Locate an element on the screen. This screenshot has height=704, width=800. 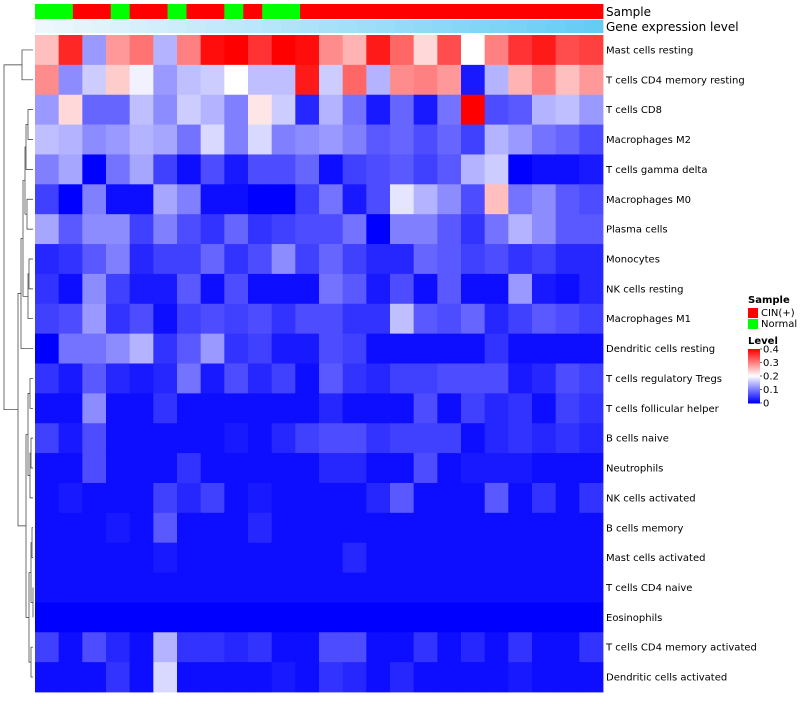
legend-entry-label: Normal is located at coordinates (779, 324).